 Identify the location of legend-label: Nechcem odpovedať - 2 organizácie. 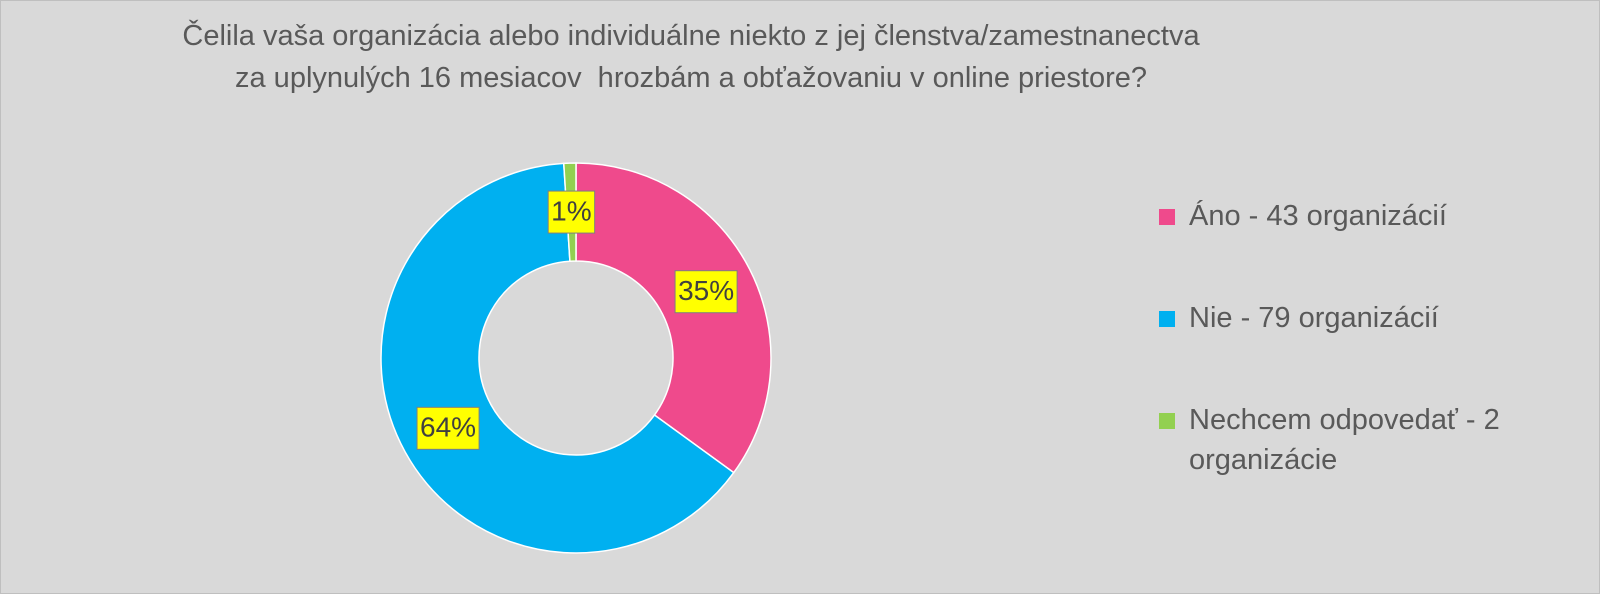
(1344, 440).